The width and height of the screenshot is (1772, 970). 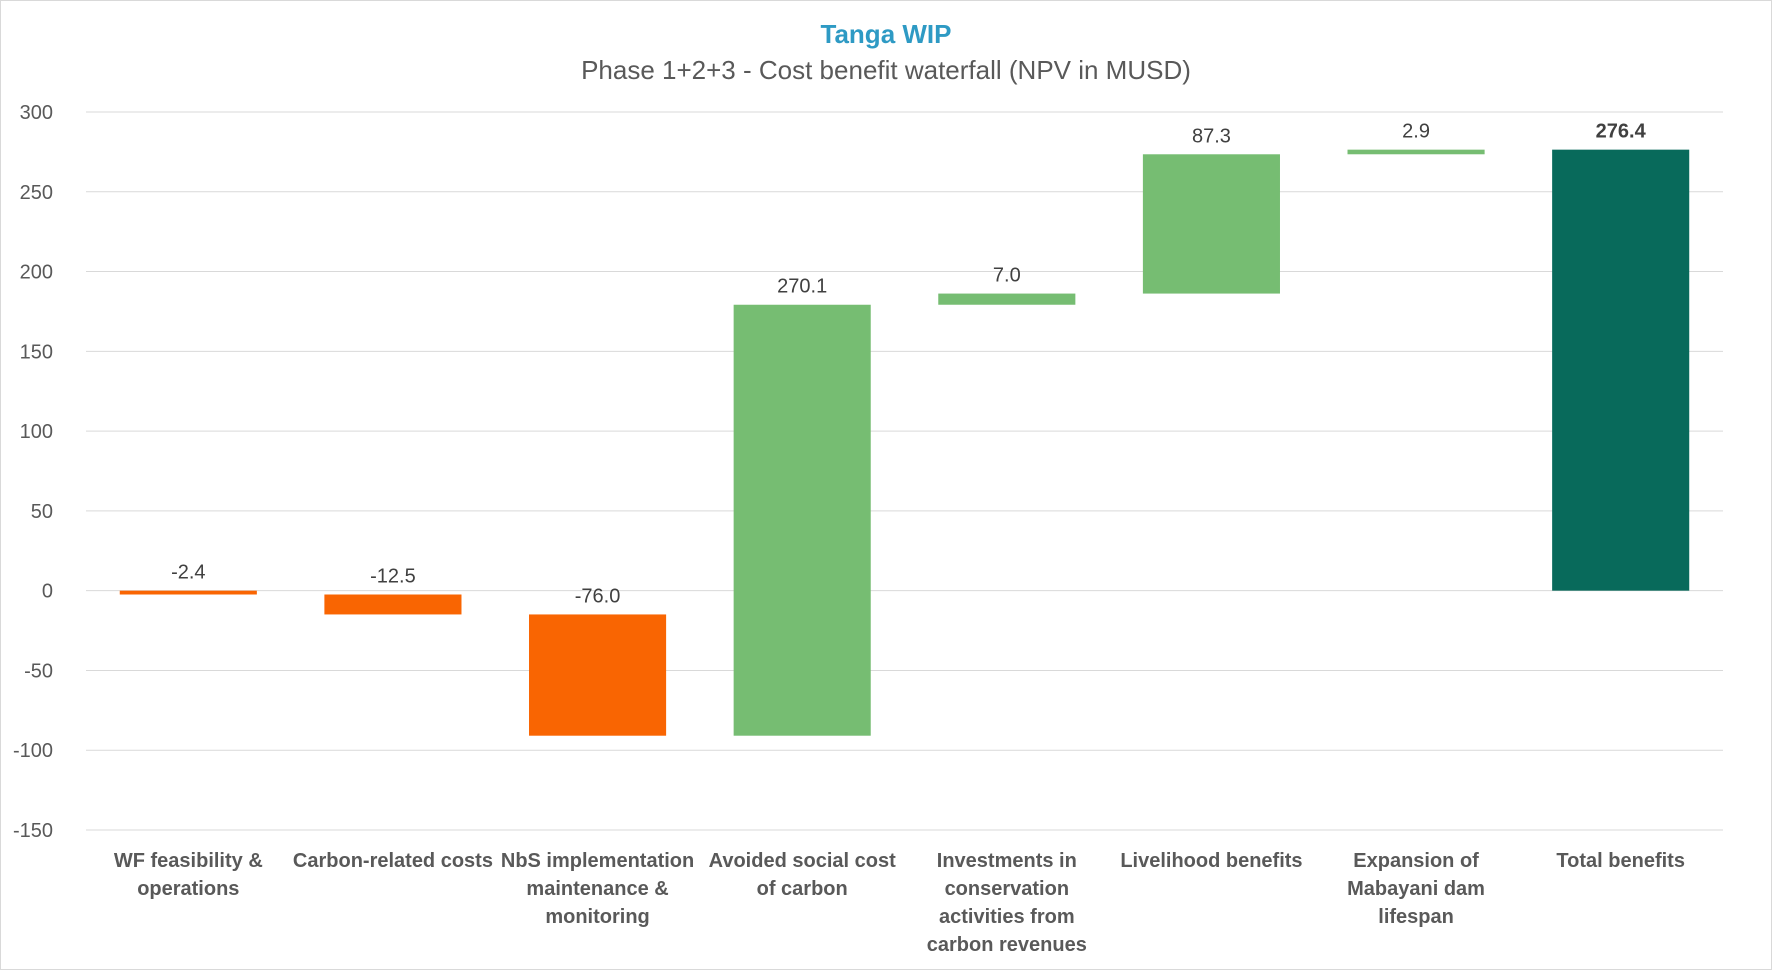 I want to click on category-label: conservation, so click(x=1007, y=889).